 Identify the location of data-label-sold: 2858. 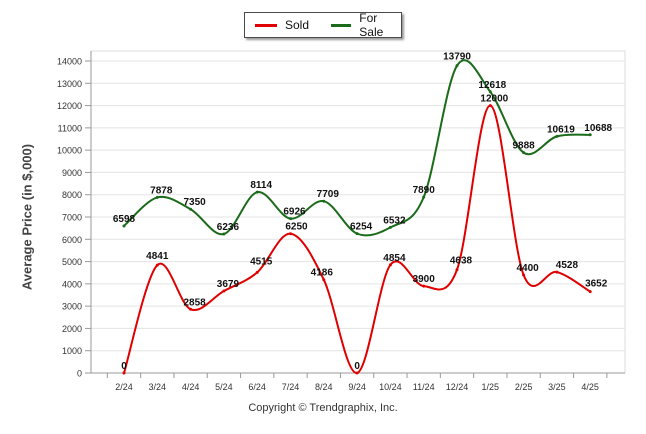
(194, 302).